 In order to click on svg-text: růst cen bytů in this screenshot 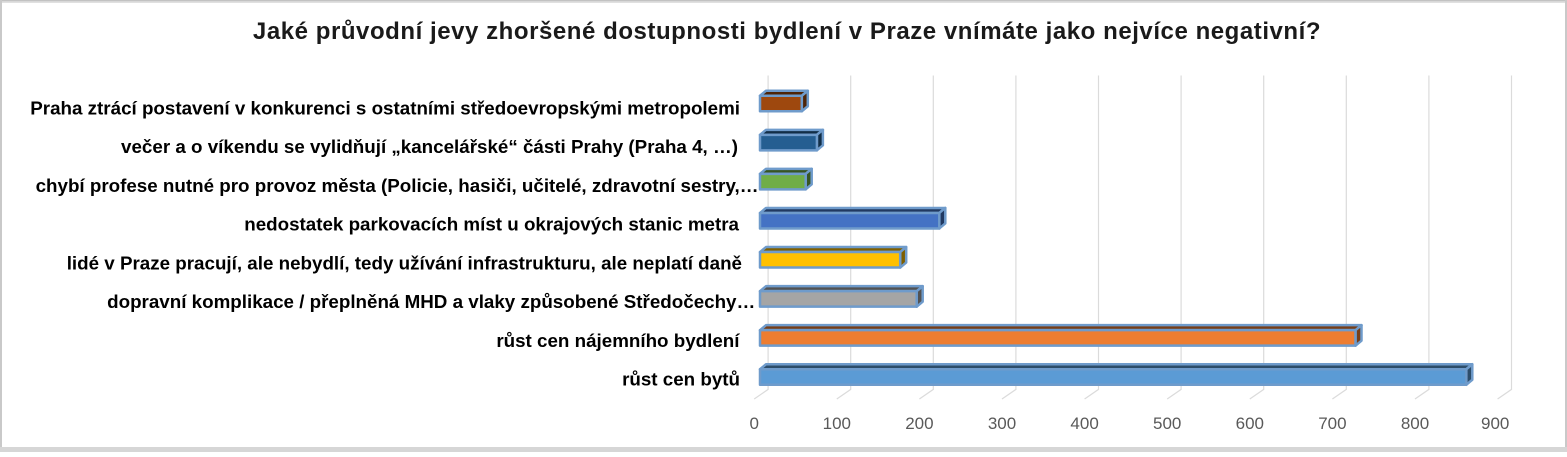, I will do `click(681, 379)`.